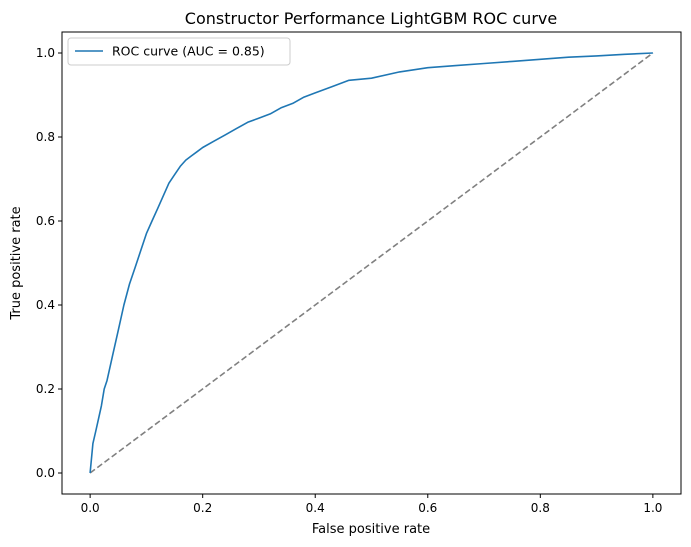  I want to click on legend: ROC curve (AUC = 0.85), so click(179, 51).